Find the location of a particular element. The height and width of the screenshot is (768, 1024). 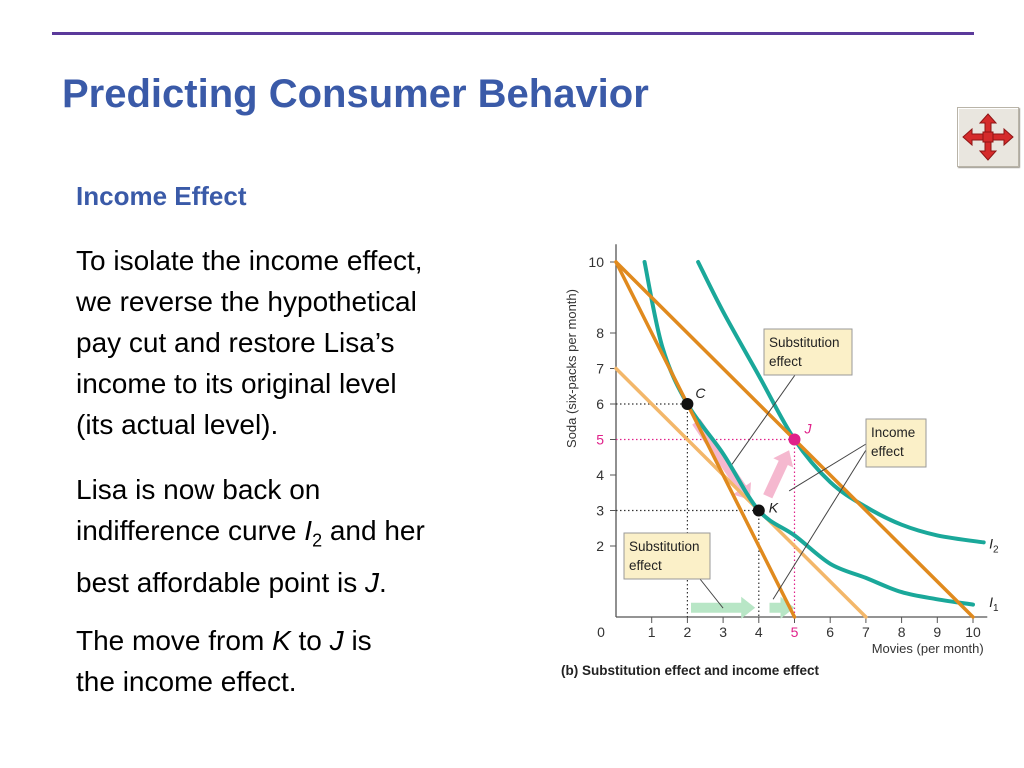

text-line: we reverse the hypothetical is located at coordinates (246, 301).